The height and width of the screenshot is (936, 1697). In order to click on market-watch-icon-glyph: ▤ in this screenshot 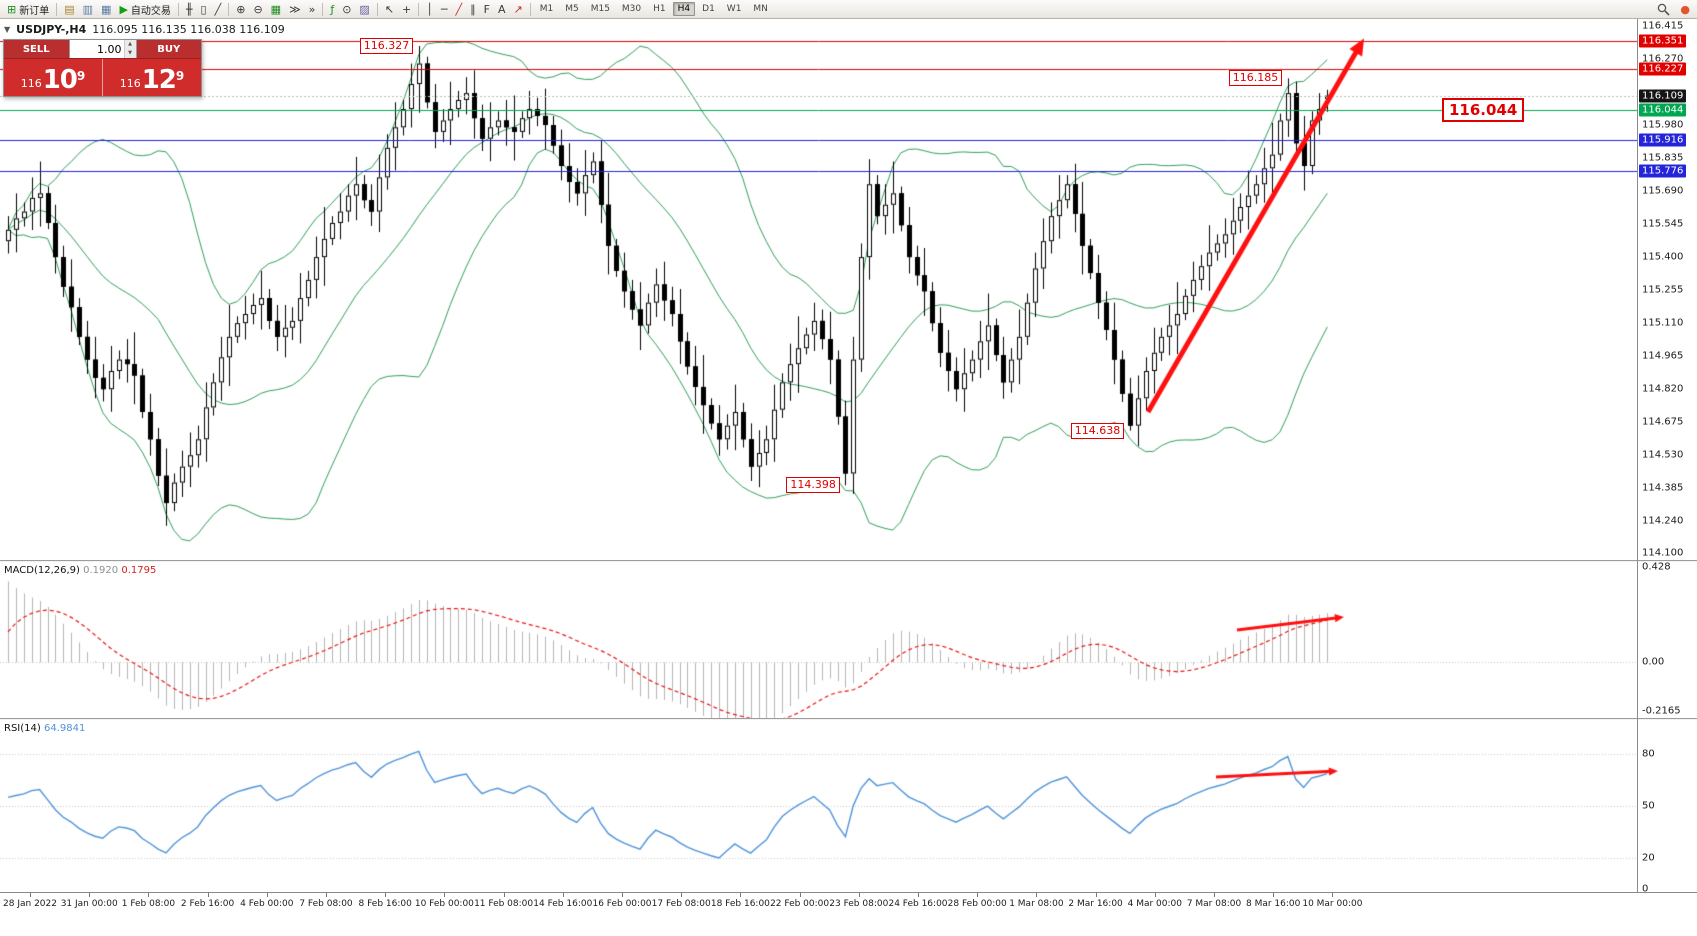, I will do `click(69, 9)`.